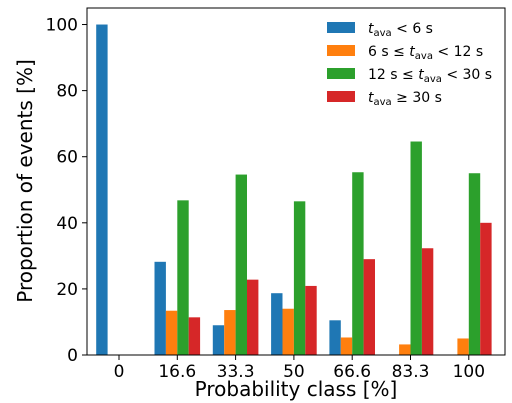  What do you see at coordinates (358, 263) in the screenshot?
I see `bar-3-66.6` at bounding box center [358, 263].